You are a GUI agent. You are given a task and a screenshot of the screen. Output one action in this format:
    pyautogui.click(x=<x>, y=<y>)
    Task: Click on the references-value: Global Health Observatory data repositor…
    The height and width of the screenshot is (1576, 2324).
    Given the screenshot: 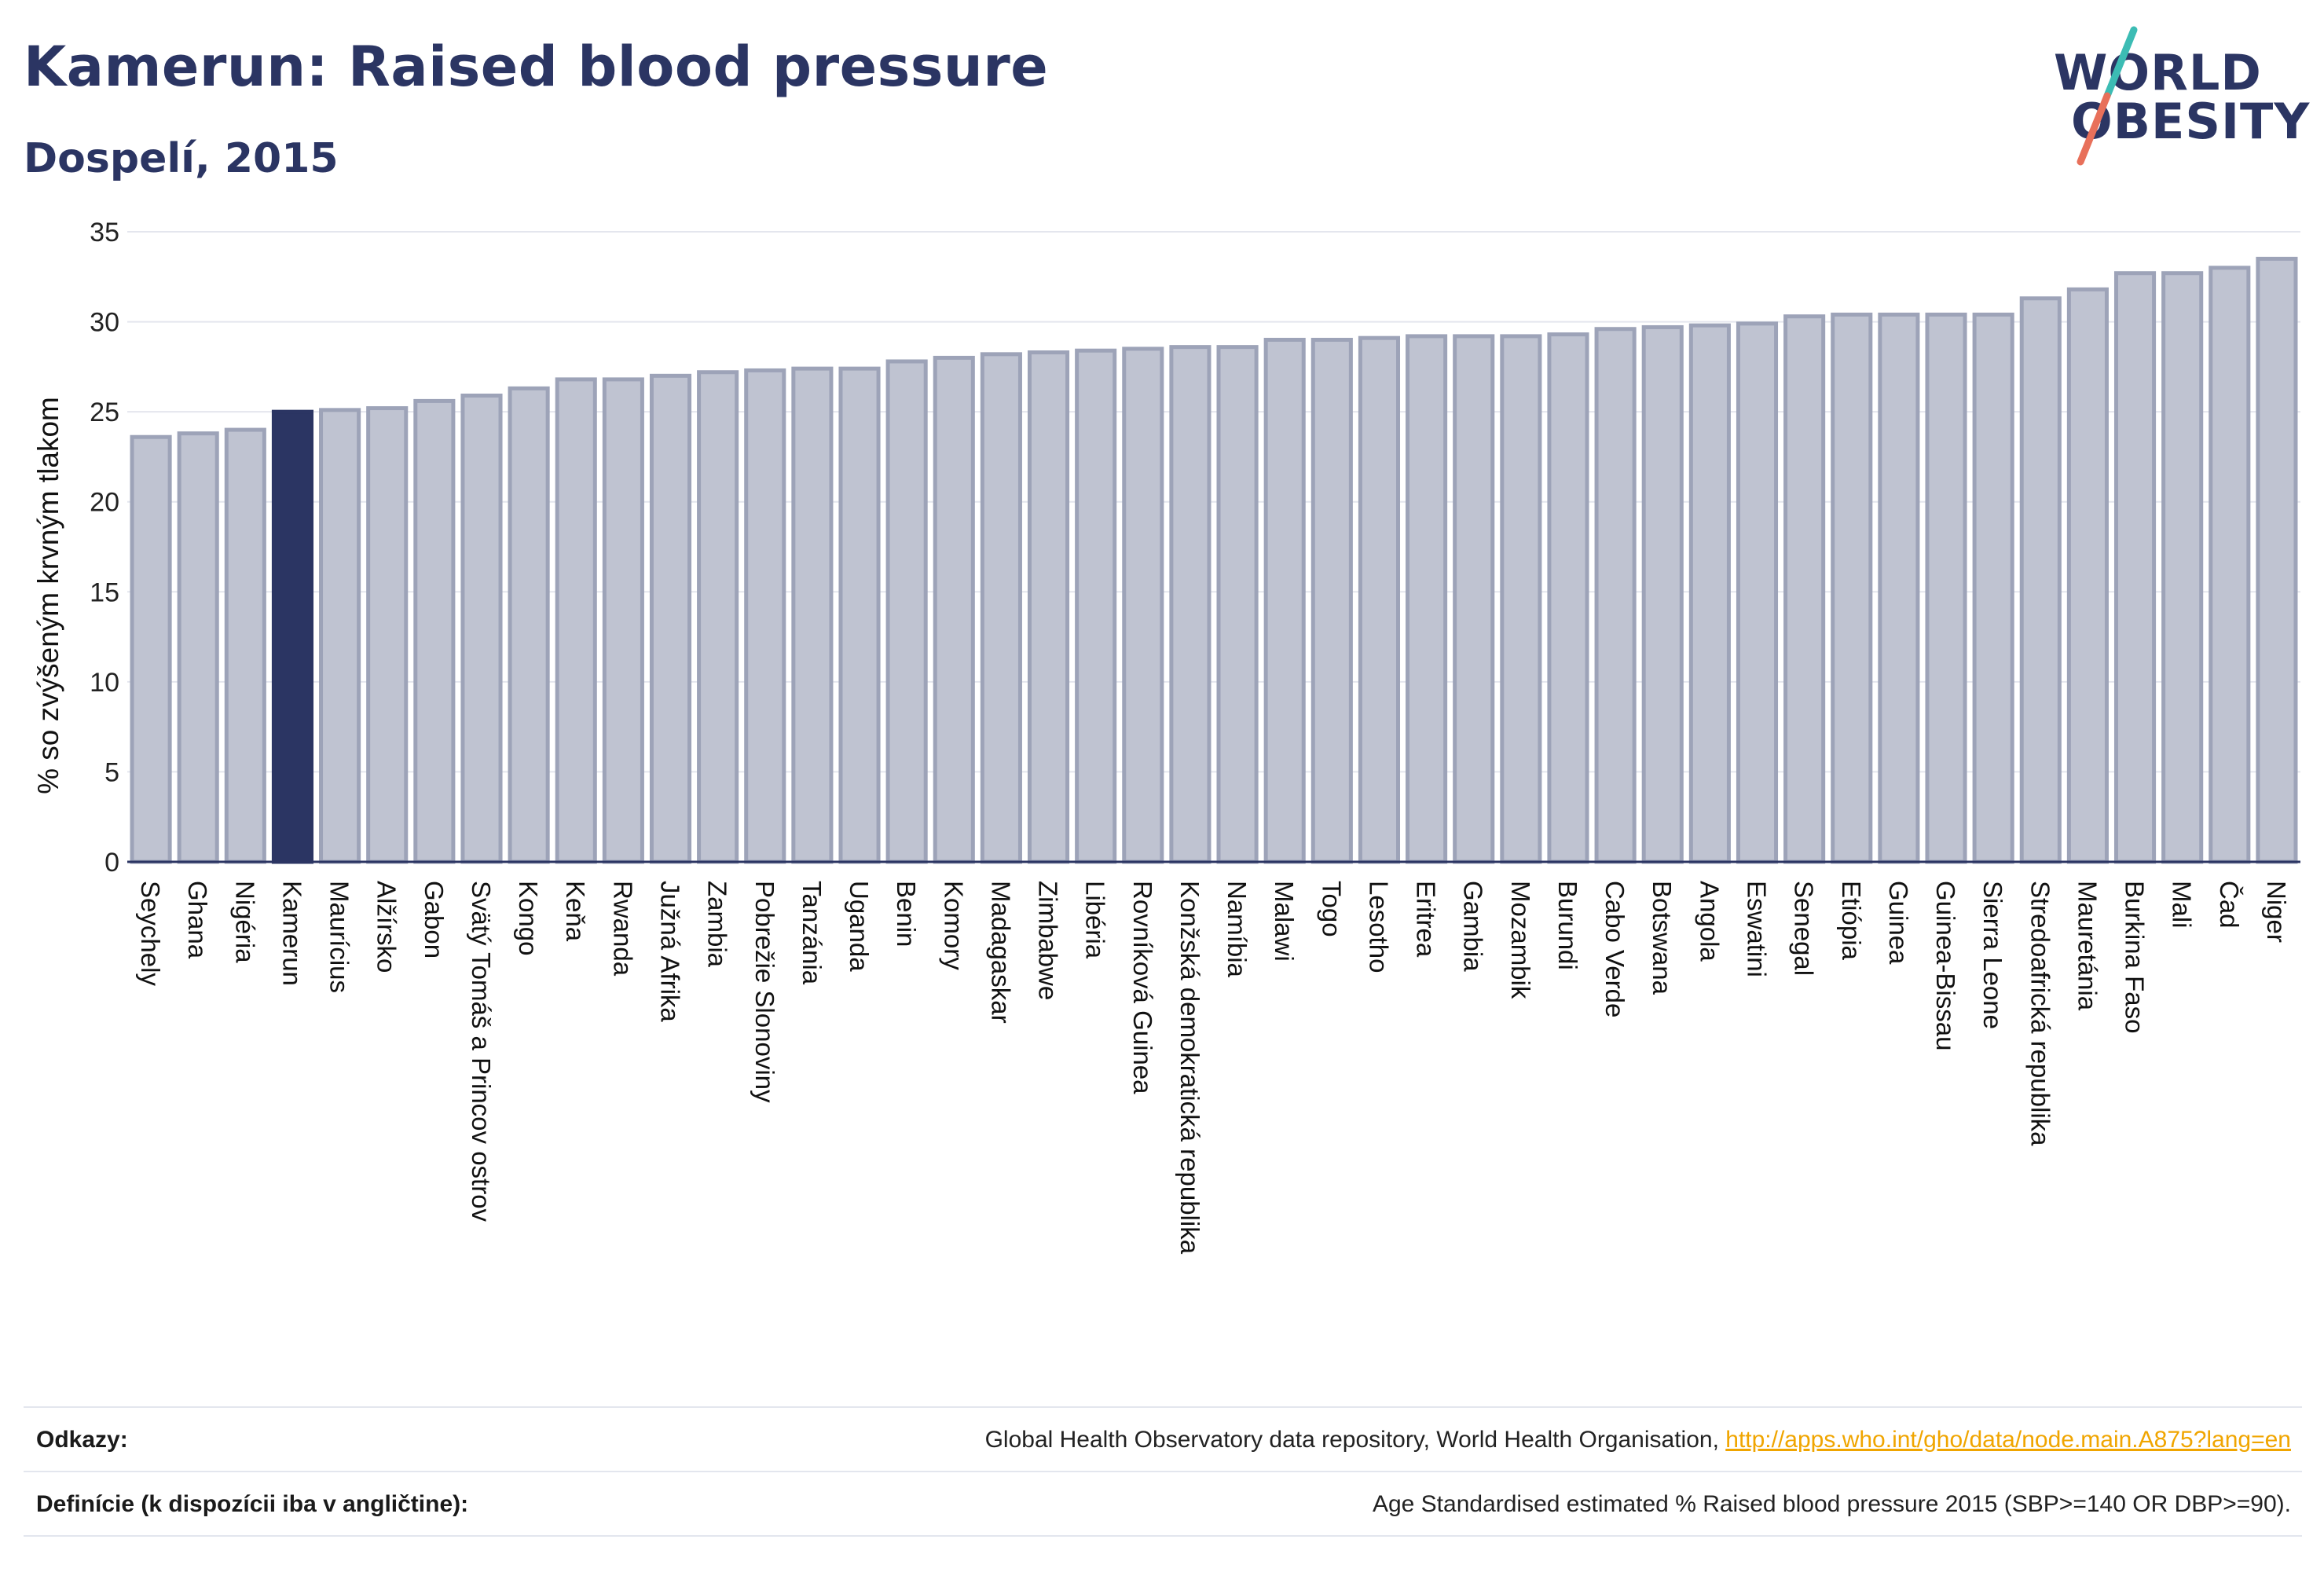 What is the action you would take?
    pyautogui.click(x=1638, y=1440)
    